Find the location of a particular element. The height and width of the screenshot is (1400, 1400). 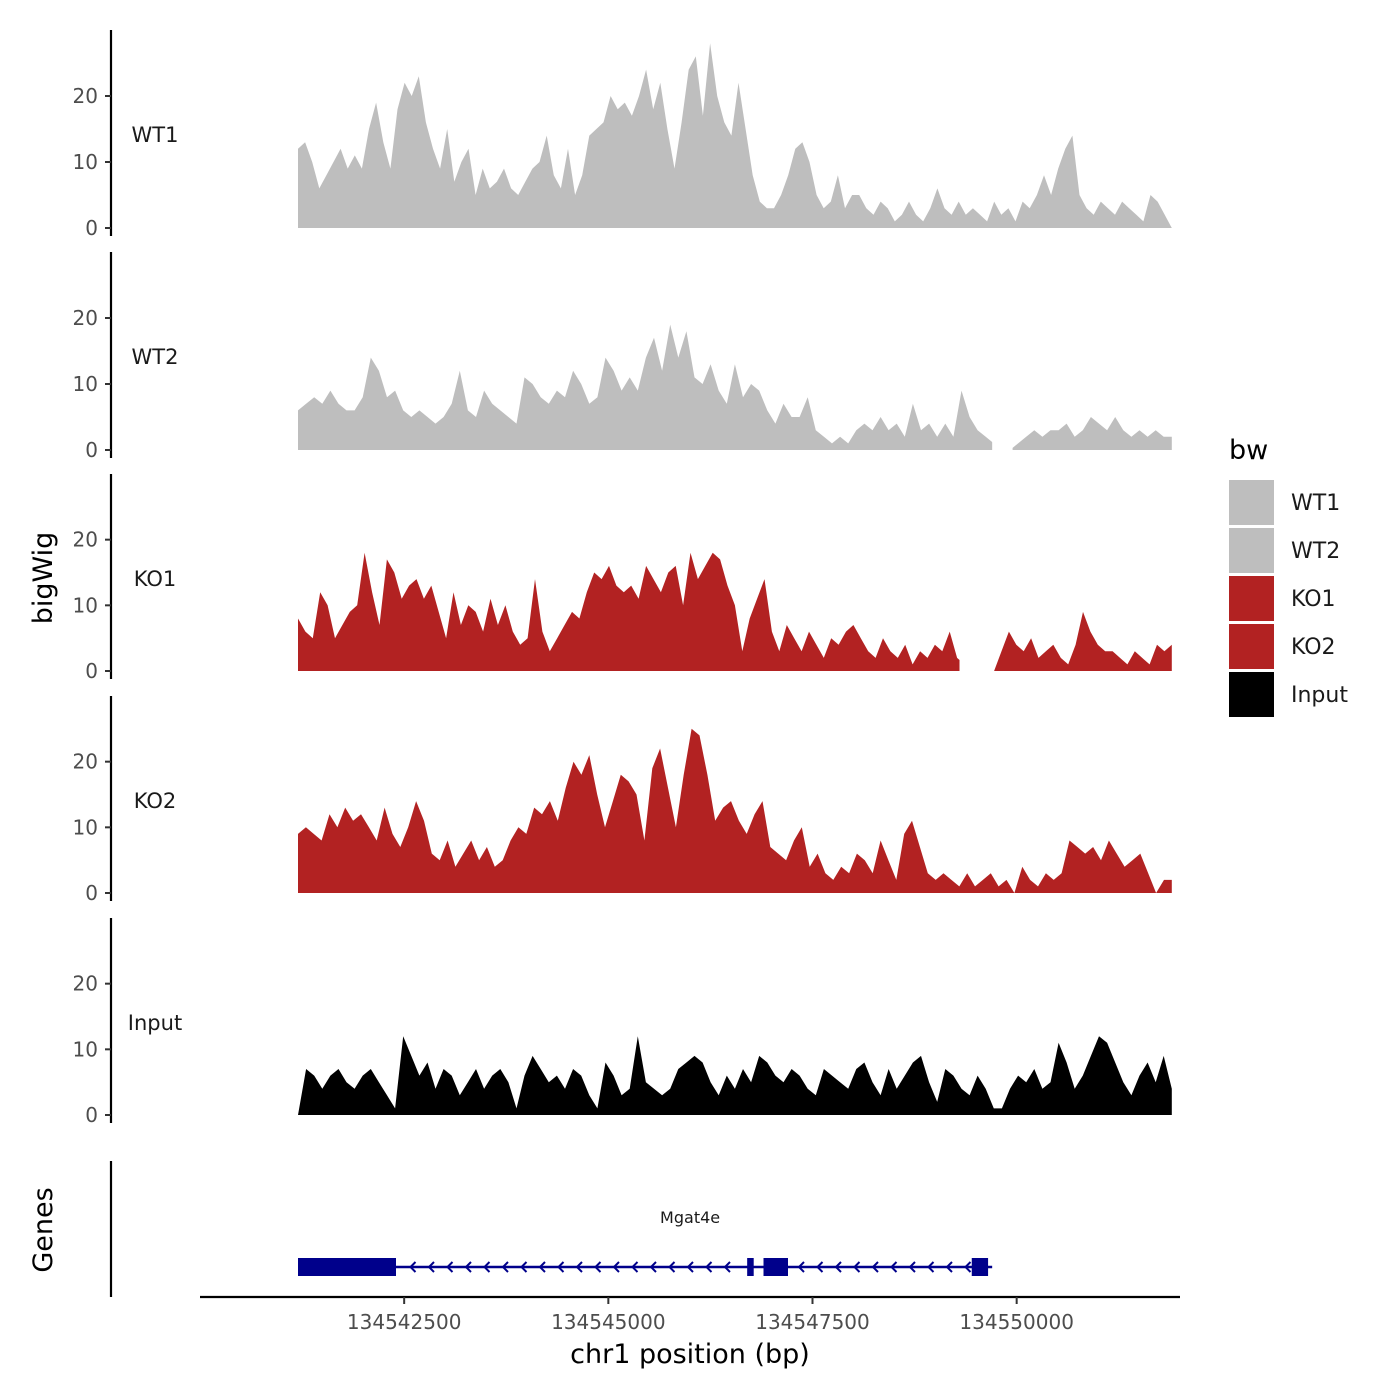

track-input: 0 10 20 Input is located at coordinates (622, 1022).